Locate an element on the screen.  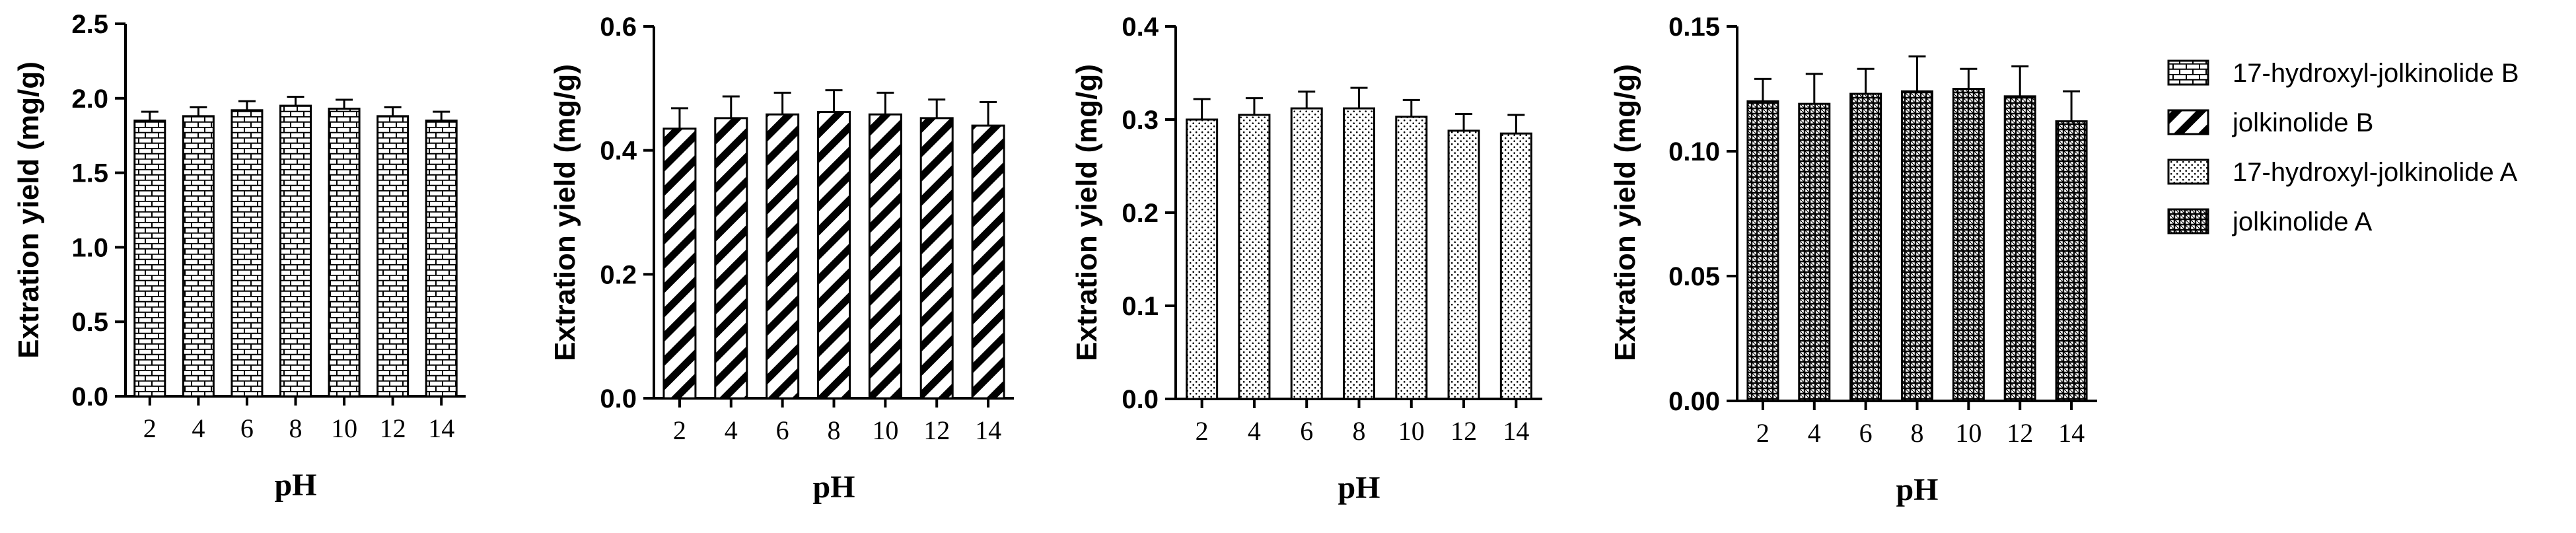
legend-swatch-brick is located at coordinates (2188, 72).